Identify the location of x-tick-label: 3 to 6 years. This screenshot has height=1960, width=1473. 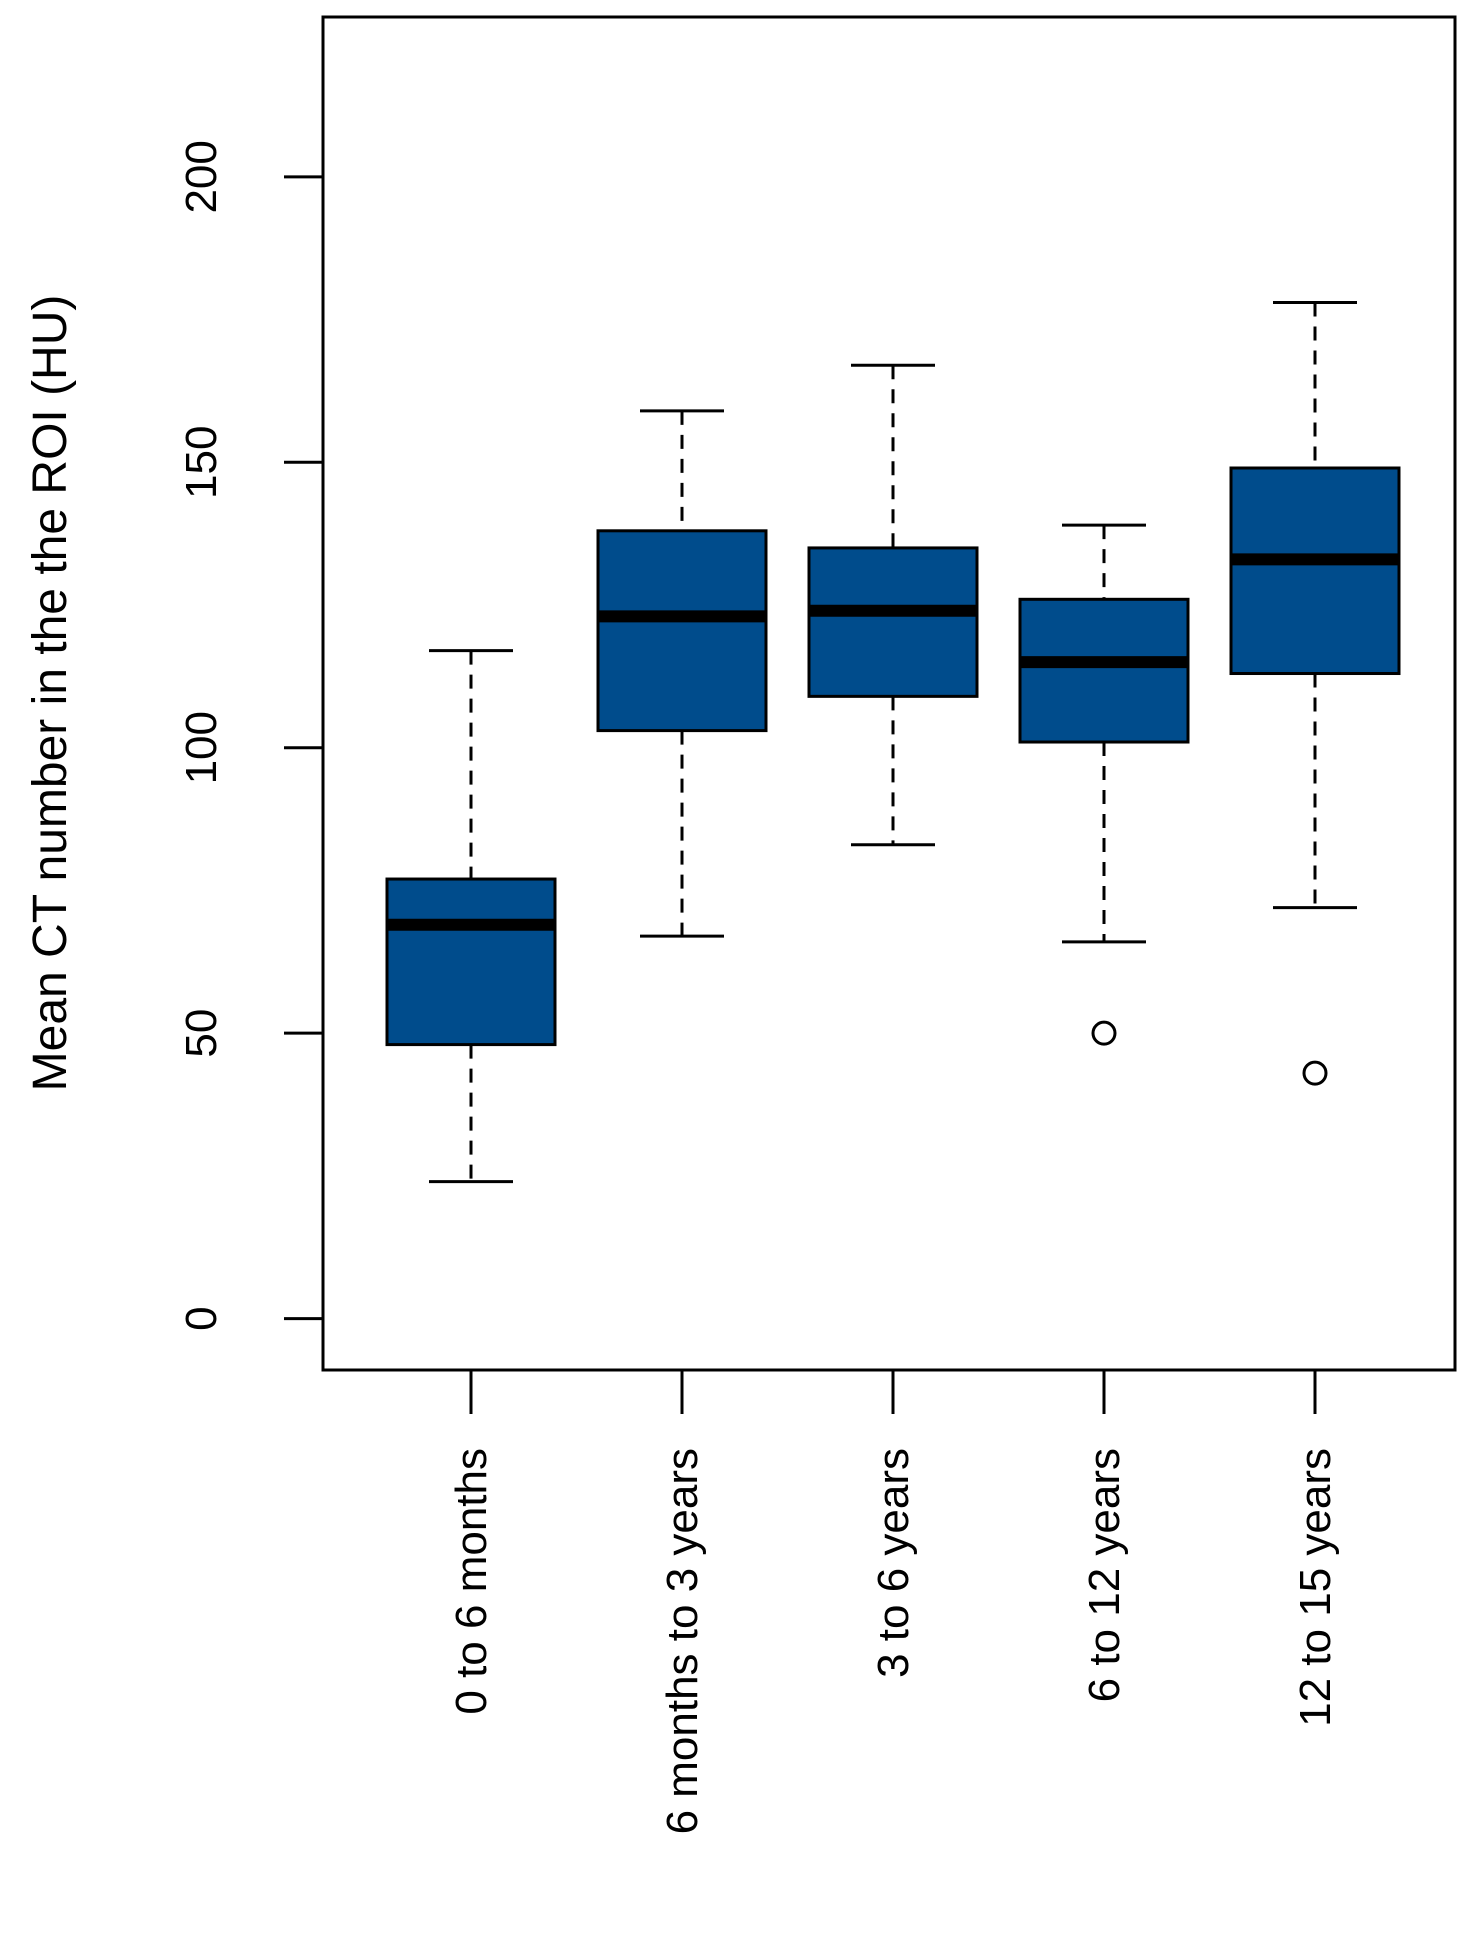
(893, 1563).